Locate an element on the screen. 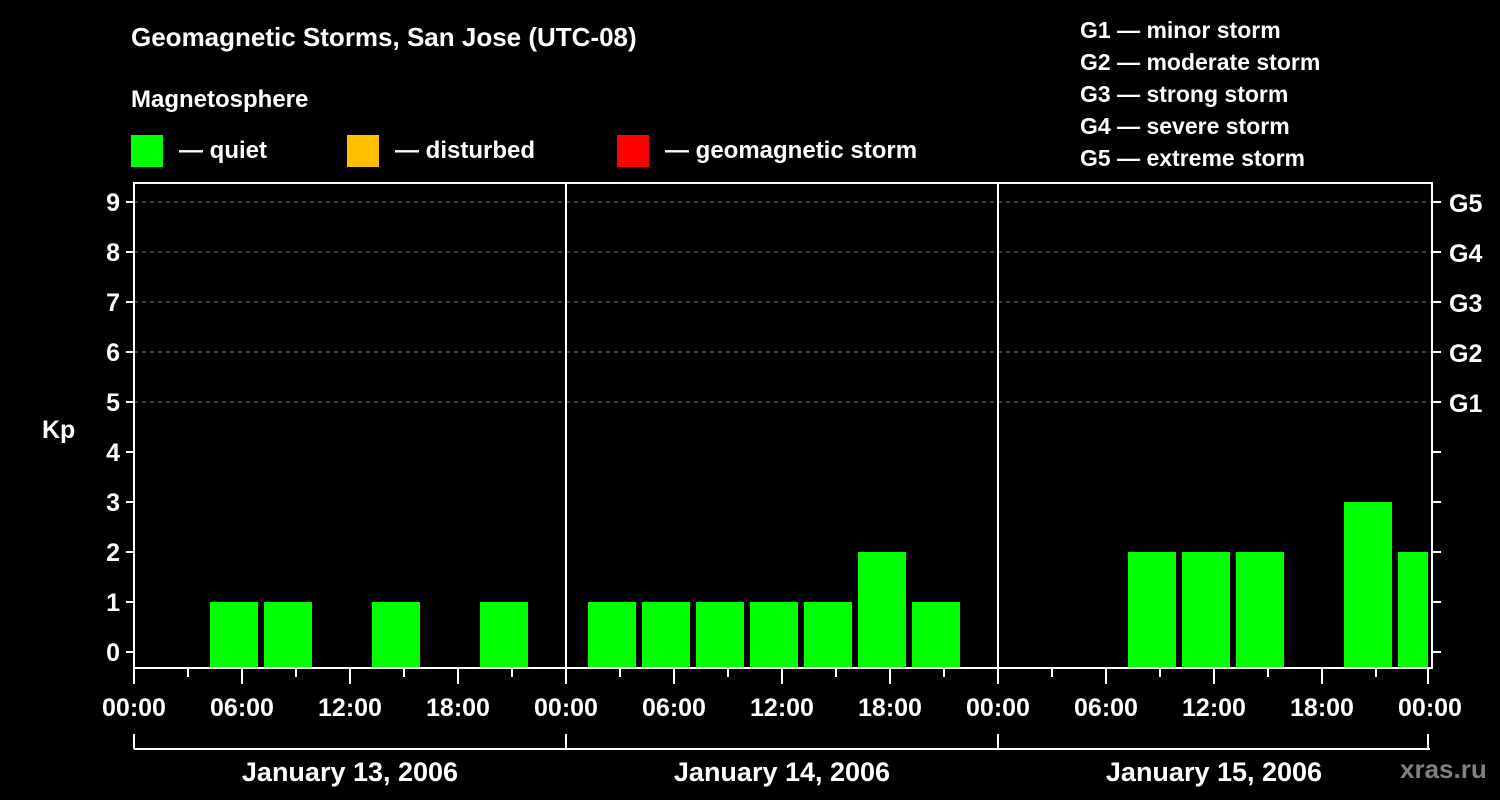  legend-disturbed: — disturbed is located at coordinates (441, 150).